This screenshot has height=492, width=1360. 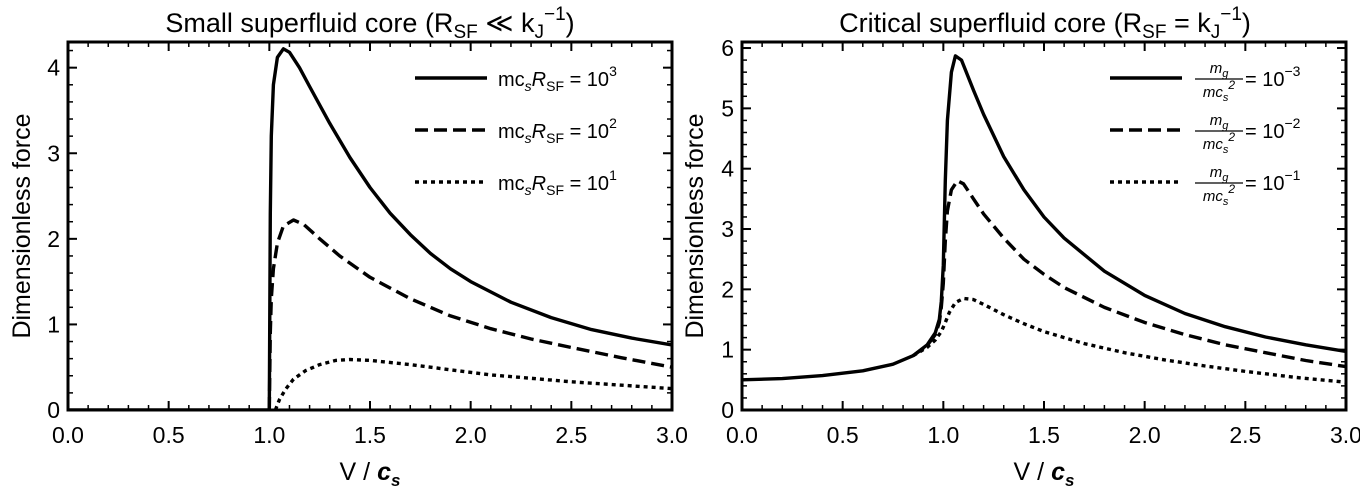 I want to click on y-tick-label: 6, so click(x=727, y=48).